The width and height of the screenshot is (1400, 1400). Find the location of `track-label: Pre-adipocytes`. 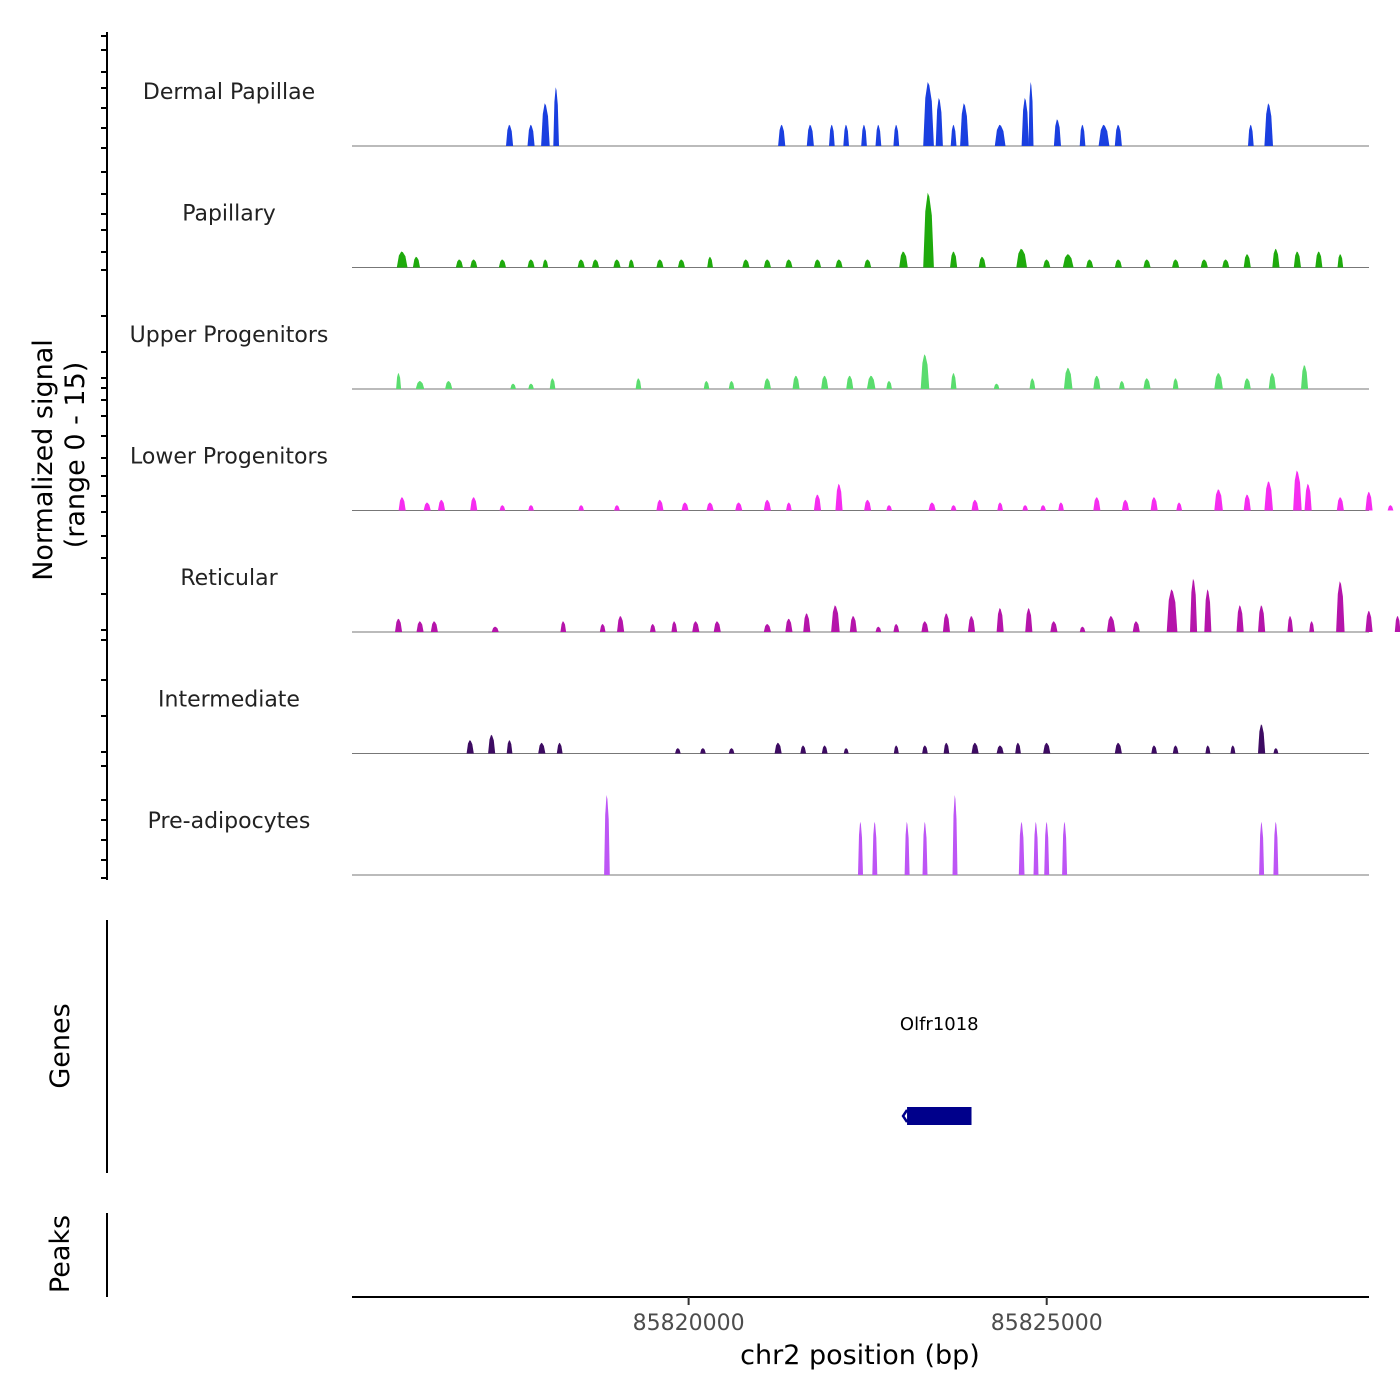

track-label: Pre-adipocytes is located at coordinates (229, 821).